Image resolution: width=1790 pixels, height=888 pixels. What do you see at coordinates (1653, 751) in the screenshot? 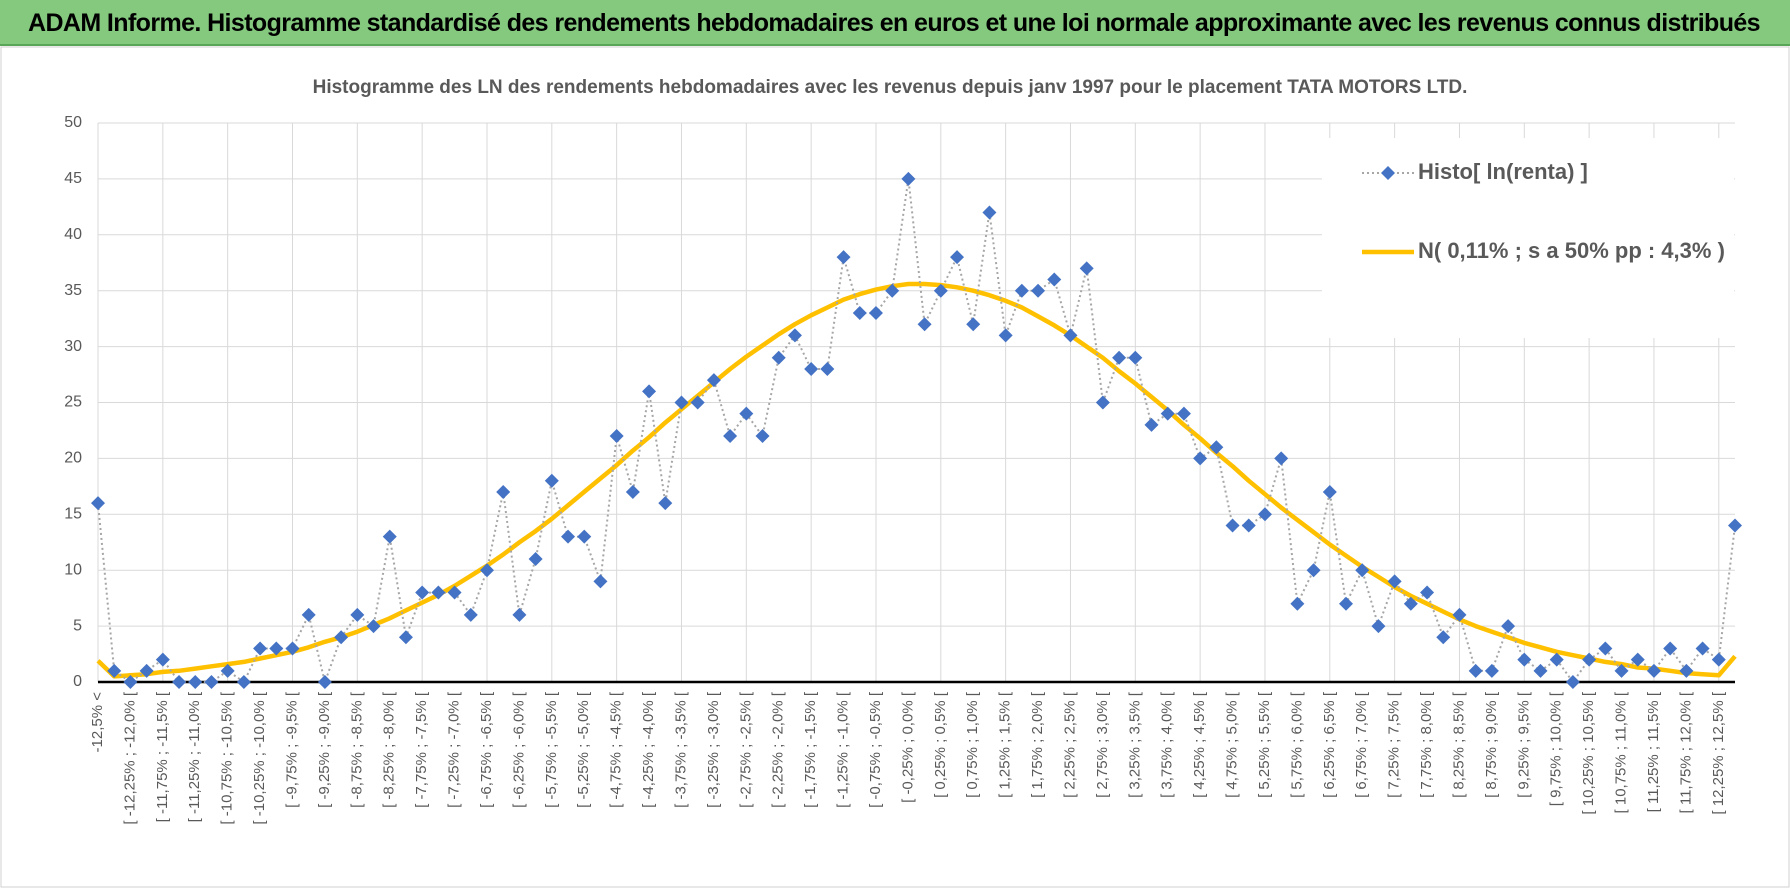
I see `x-tick-label: [ 11,25% ; 11,5% [` at bounding box center [1653, 751].